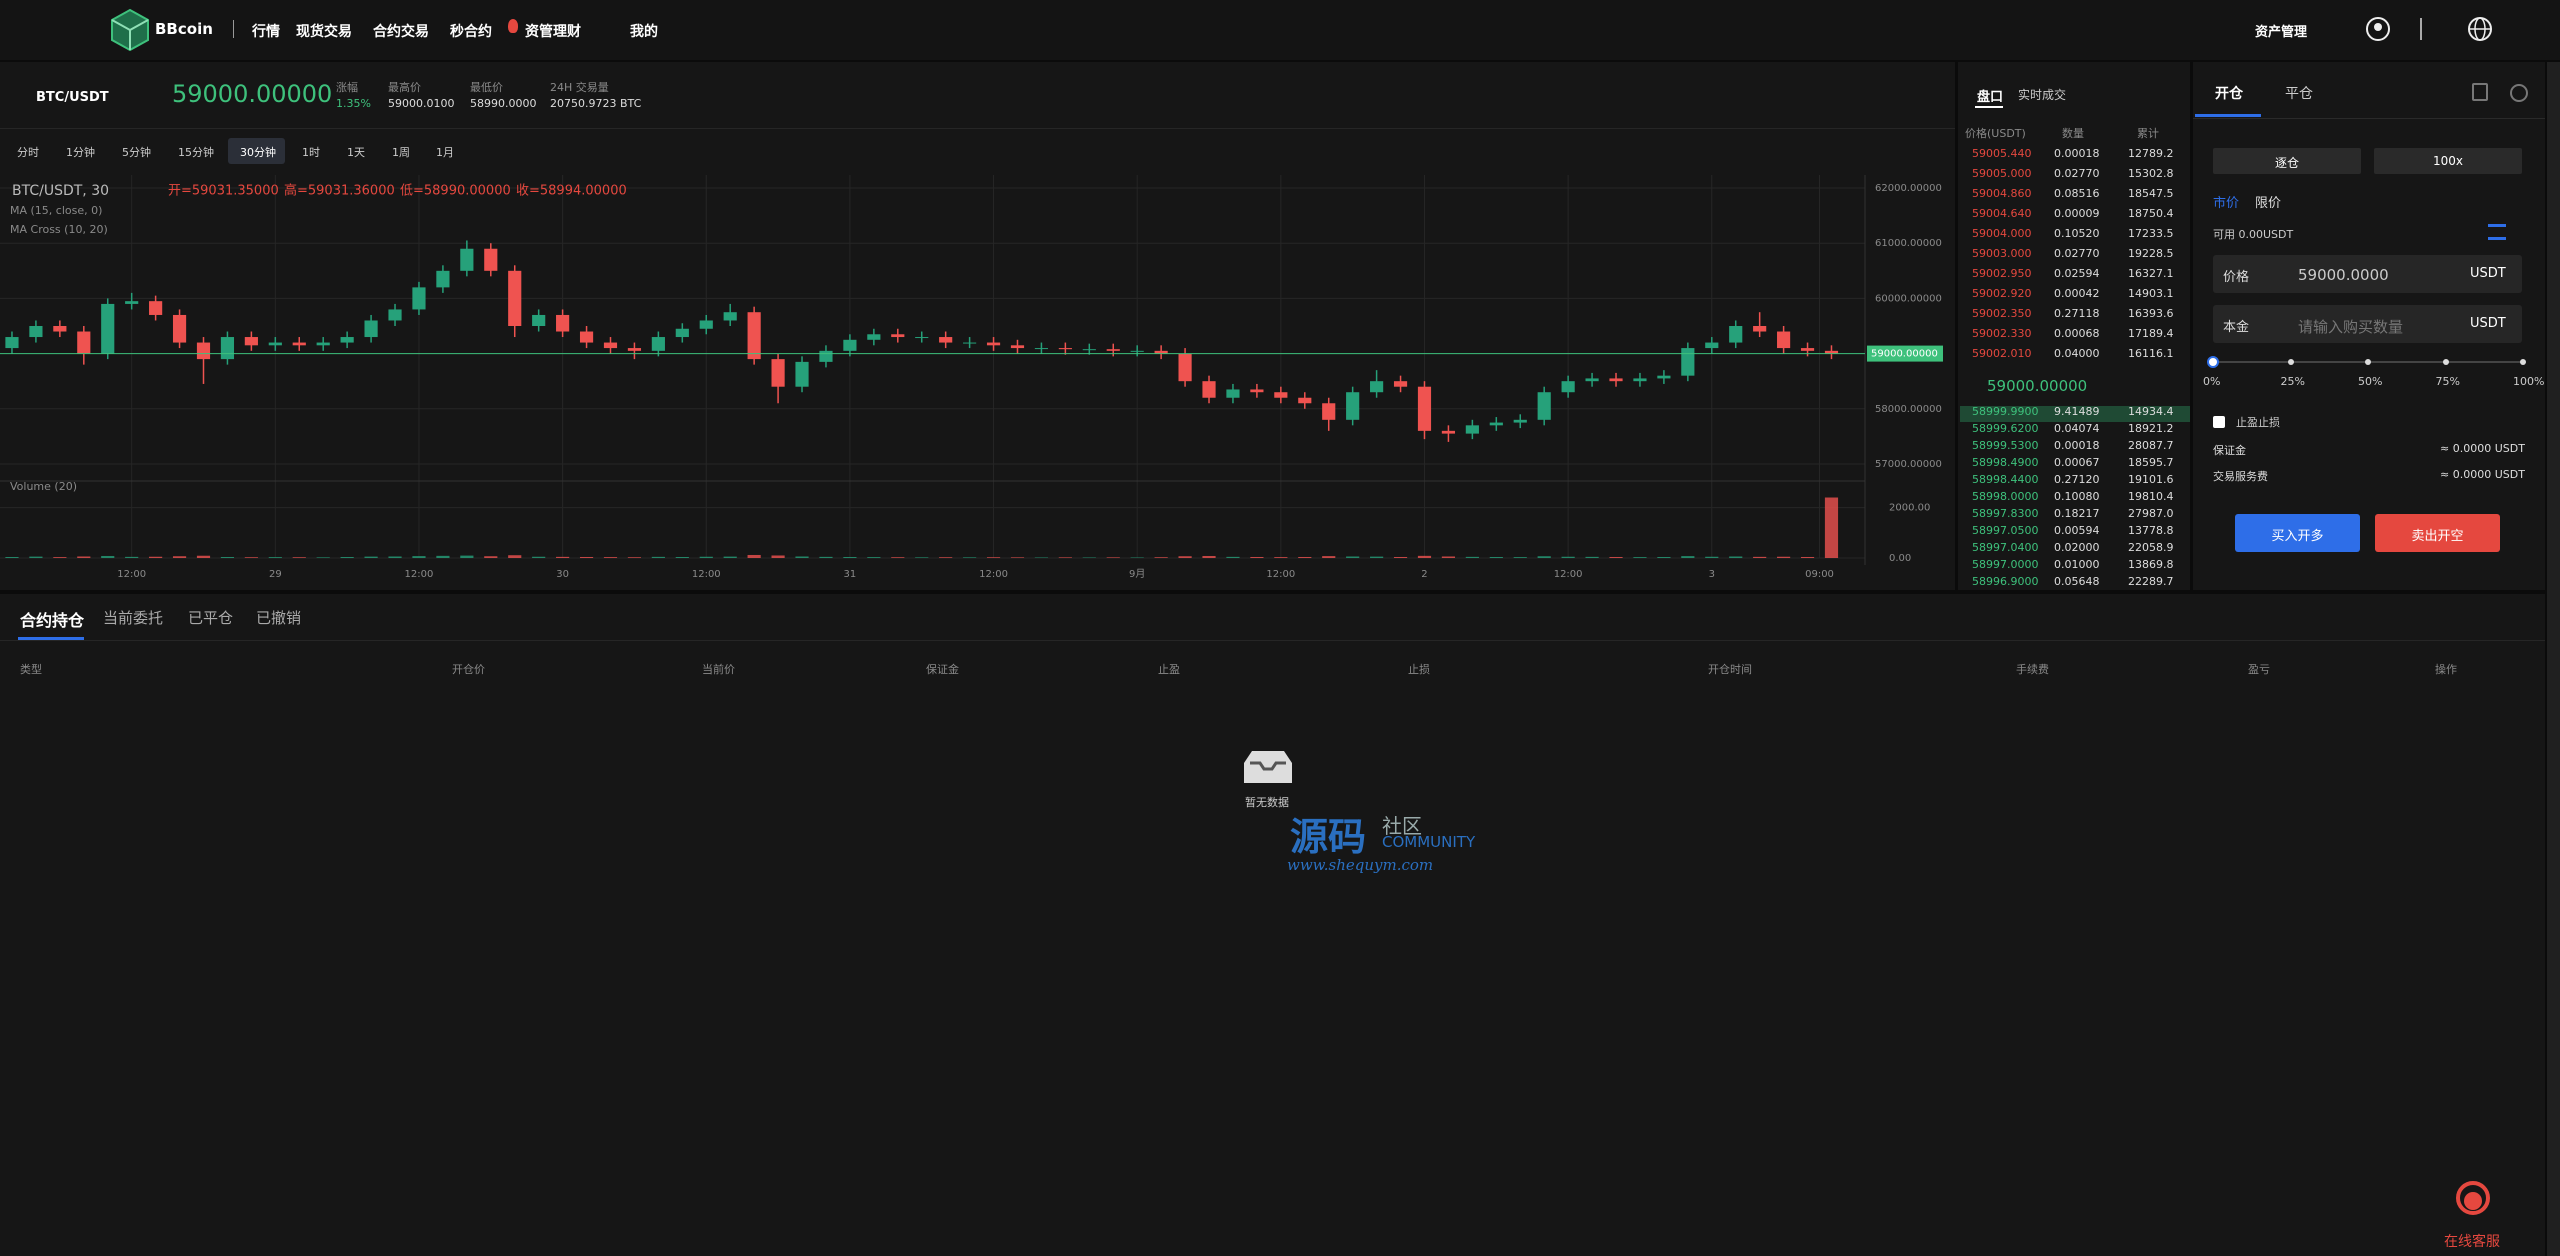  I want to click on trade-tab: 平仓, so click(2299, 94).